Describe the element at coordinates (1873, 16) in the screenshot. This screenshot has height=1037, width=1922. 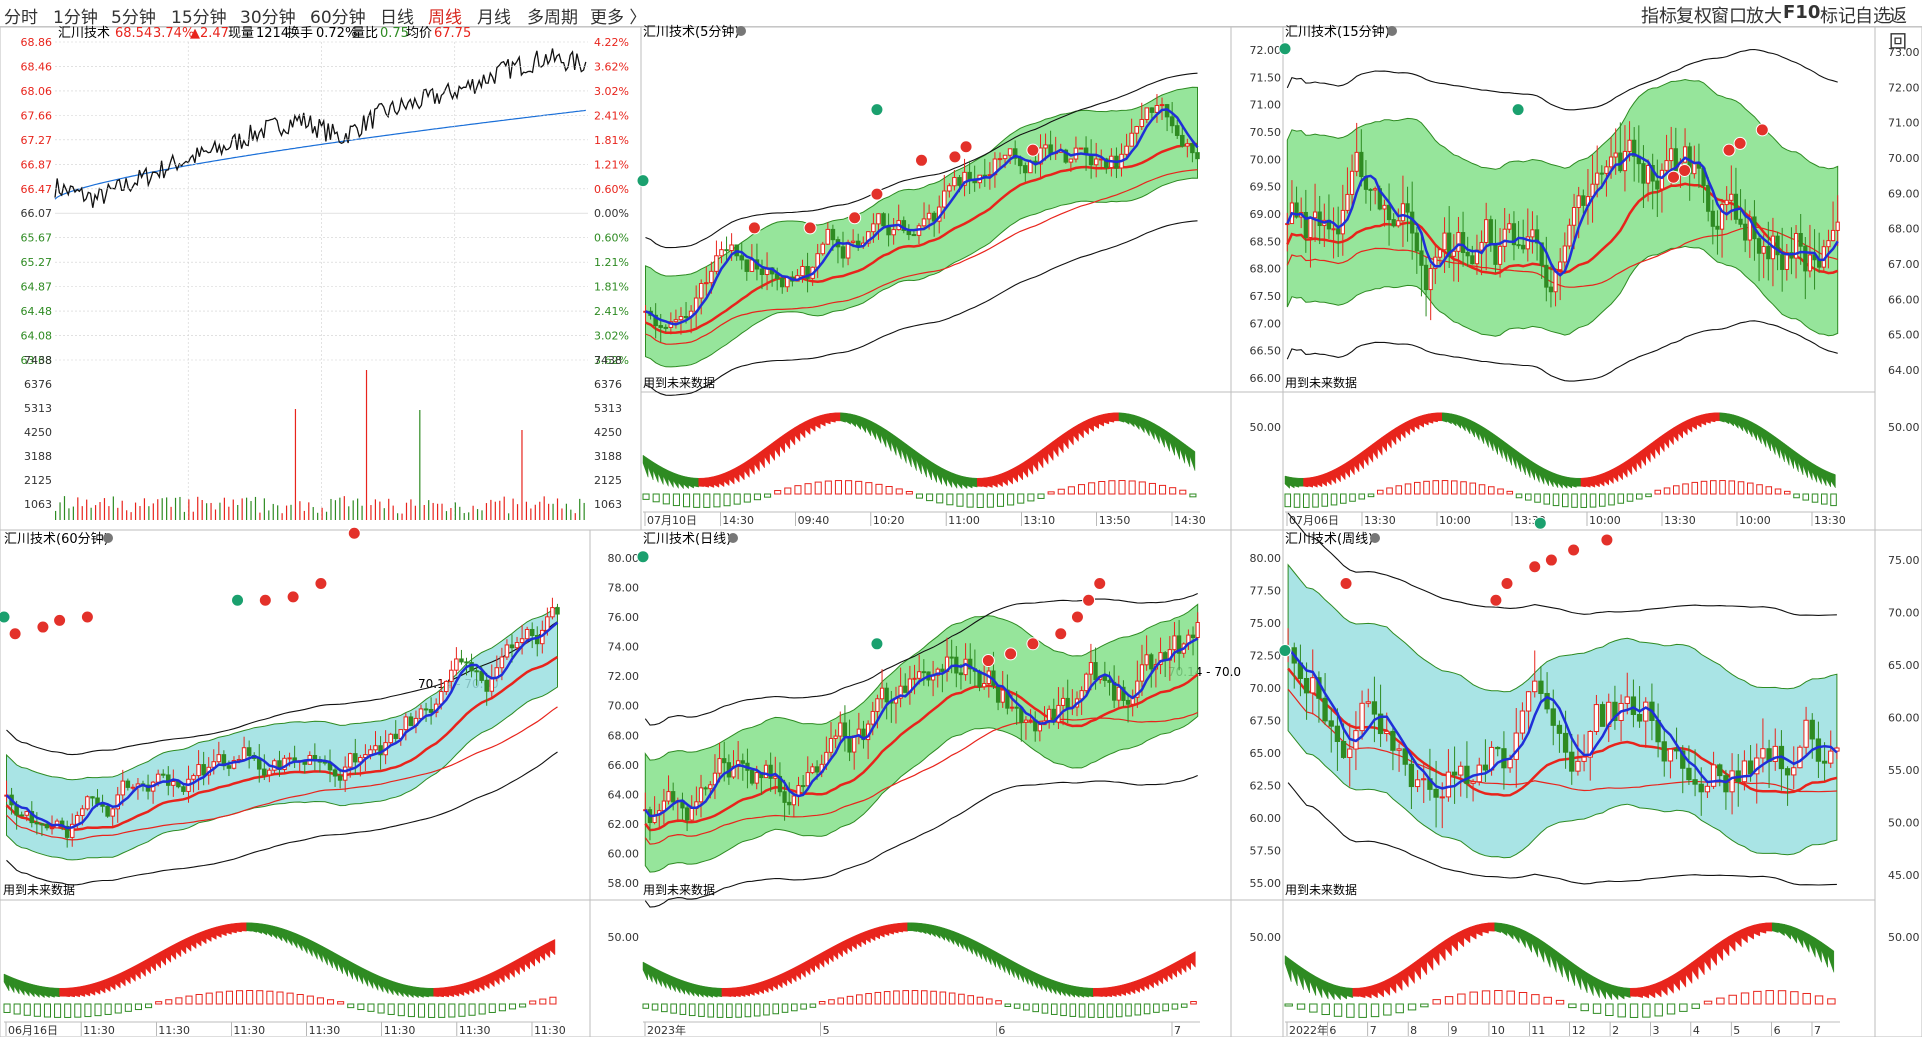
I see `watchlist-button: 自选` at that location.